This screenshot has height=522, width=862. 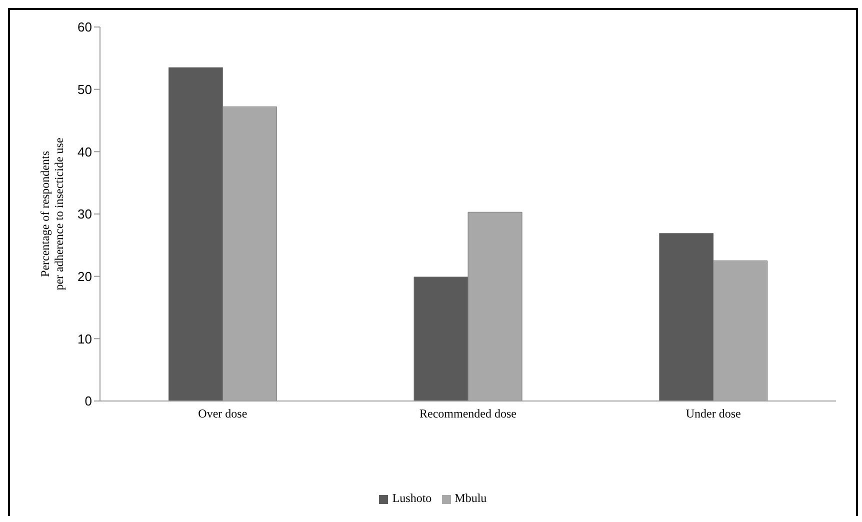 I want to click on y-axis-title: Percentage of respondents per adherence to insecticide use, so click(x=52, y=214).